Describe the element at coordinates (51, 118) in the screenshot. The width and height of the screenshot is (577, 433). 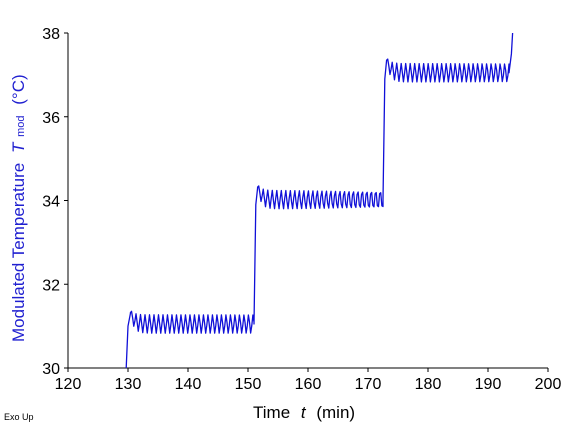
I see `y-tick-label: 36` at that location.